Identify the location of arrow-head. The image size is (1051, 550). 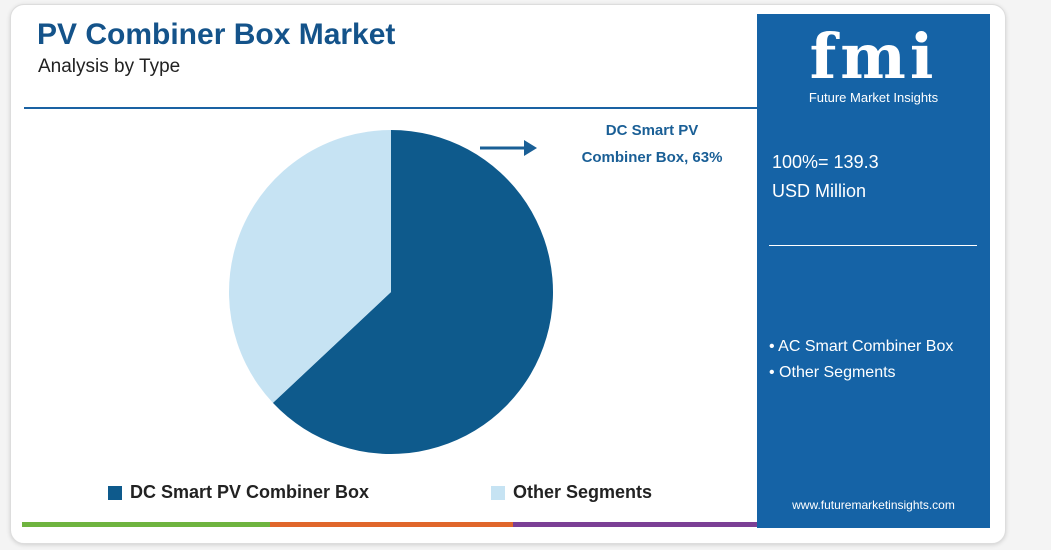
(530, 148).